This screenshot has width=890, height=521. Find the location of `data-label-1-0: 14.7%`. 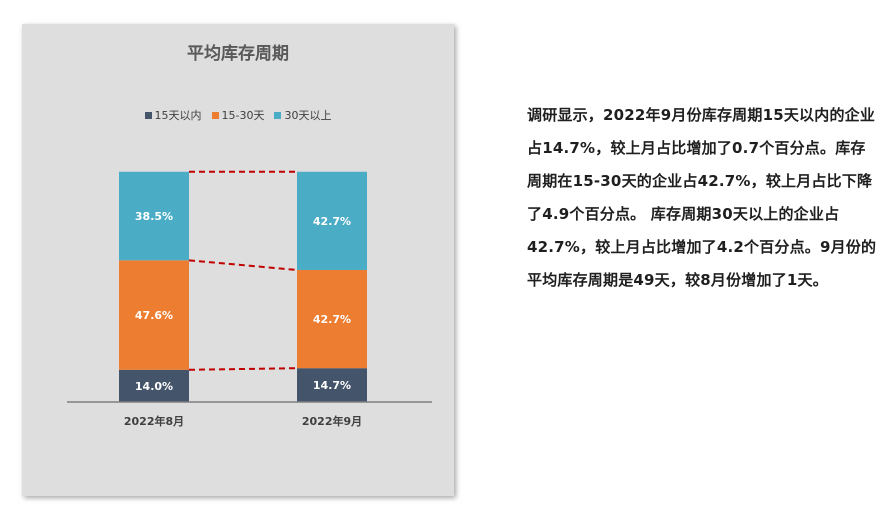

data-label-1-0: 14.7% is located at coordinates (332, 385).